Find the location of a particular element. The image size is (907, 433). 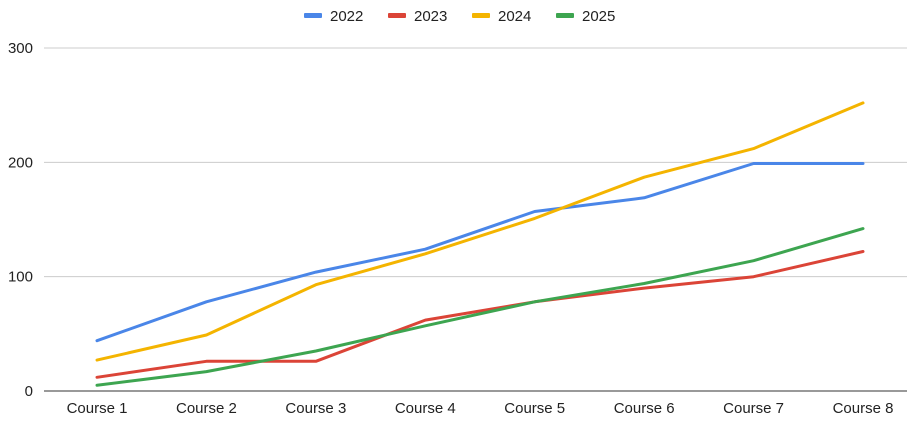

y-tick-label: 200 is located at coordinates (20, 162).